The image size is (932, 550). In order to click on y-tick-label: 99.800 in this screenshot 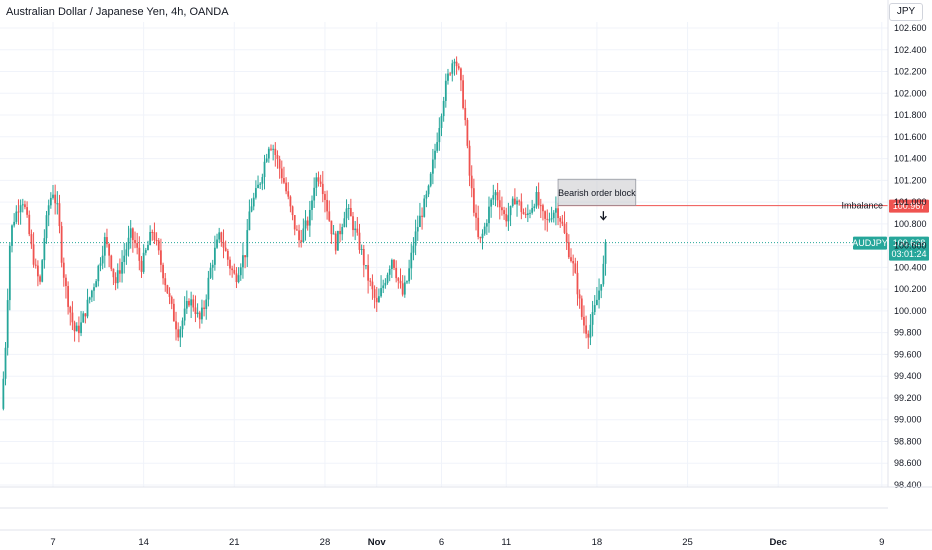, I will do `click(908, 333)`.